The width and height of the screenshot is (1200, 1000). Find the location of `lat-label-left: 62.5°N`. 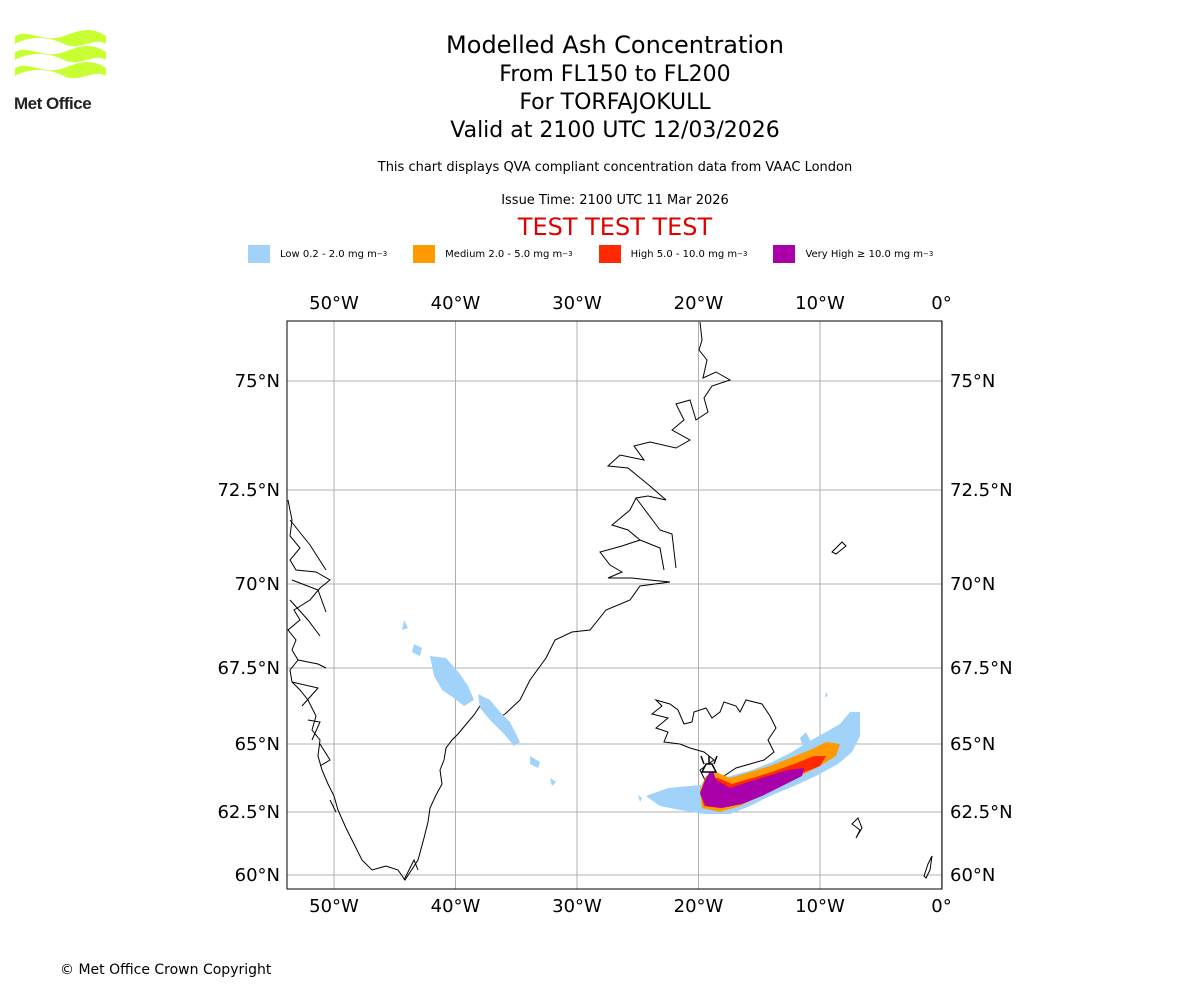

lat-label-left: 62.5°N is located at coordinates (248, 812).